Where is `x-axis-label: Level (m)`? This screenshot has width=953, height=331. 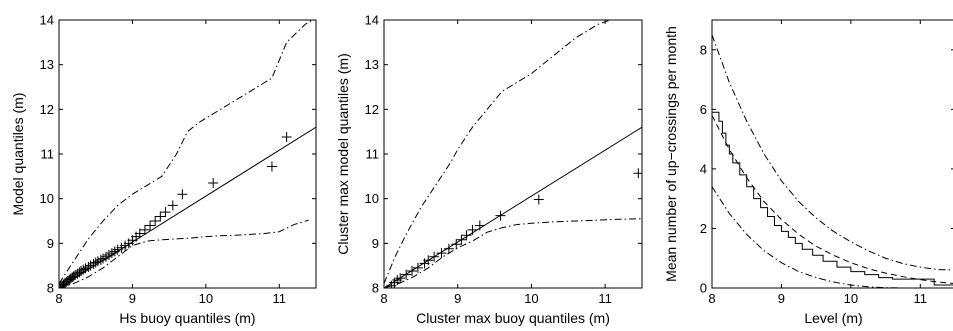 x-axis-label: Level (m) is located at coordinates (833, 318).